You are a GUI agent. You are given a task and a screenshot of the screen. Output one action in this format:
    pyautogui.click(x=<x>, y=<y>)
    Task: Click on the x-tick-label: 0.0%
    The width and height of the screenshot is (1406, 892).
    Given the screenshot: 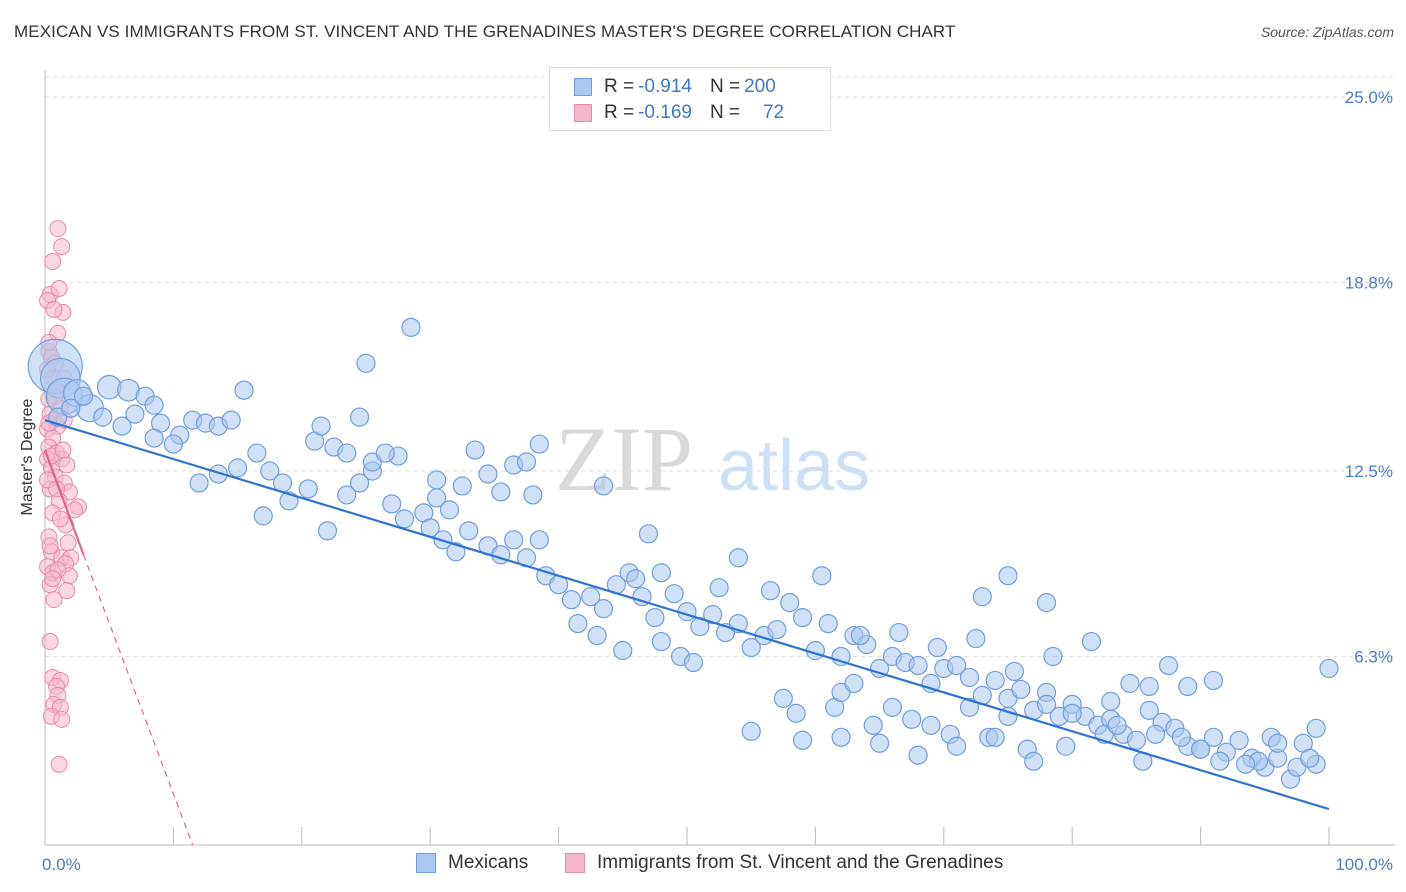 What is the action you would take?
    pyautogui.click(x=61, y=864)
    